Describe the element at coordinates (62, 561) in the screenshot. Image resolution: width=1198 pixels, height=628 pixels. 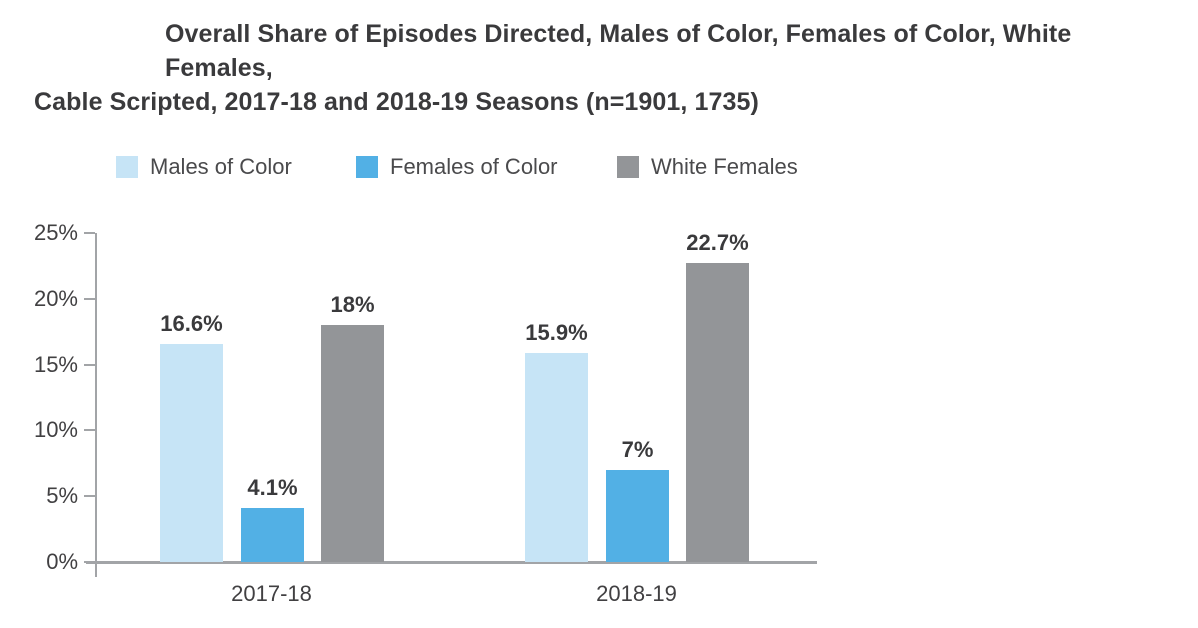
I see `y-tick-label-0: 0%` at that location.